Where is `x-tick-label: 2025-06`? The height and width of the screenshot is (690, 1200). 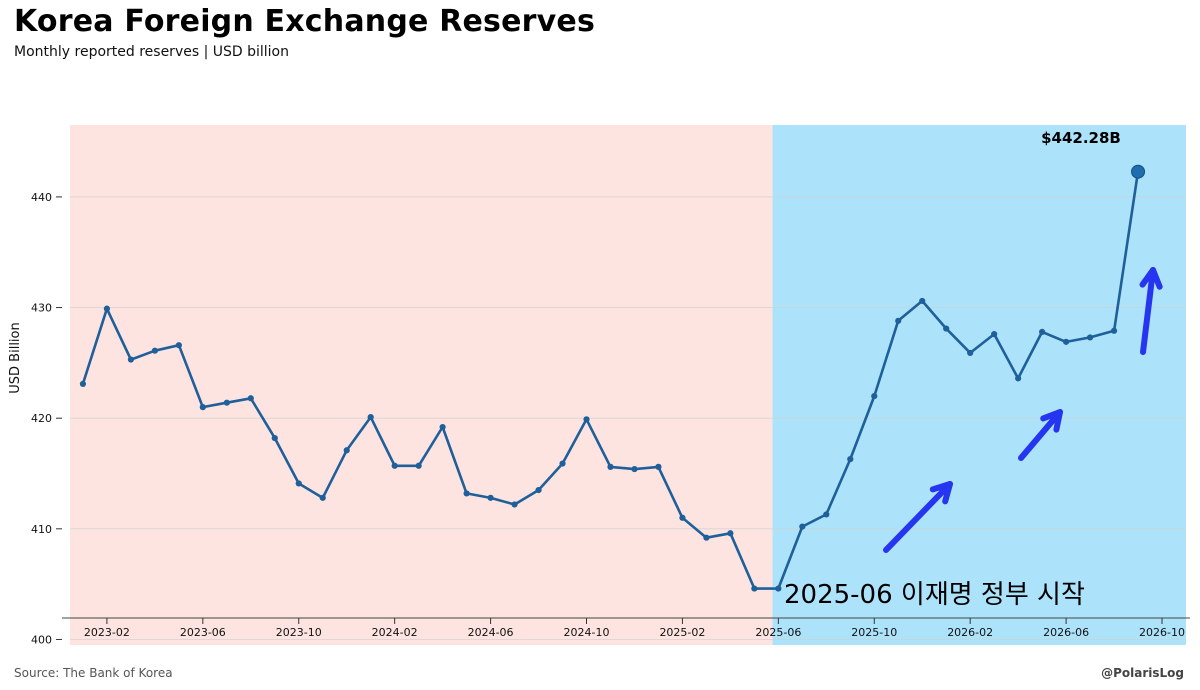
x-tick-label: 2025-06 is located at coordinates (778, 632).